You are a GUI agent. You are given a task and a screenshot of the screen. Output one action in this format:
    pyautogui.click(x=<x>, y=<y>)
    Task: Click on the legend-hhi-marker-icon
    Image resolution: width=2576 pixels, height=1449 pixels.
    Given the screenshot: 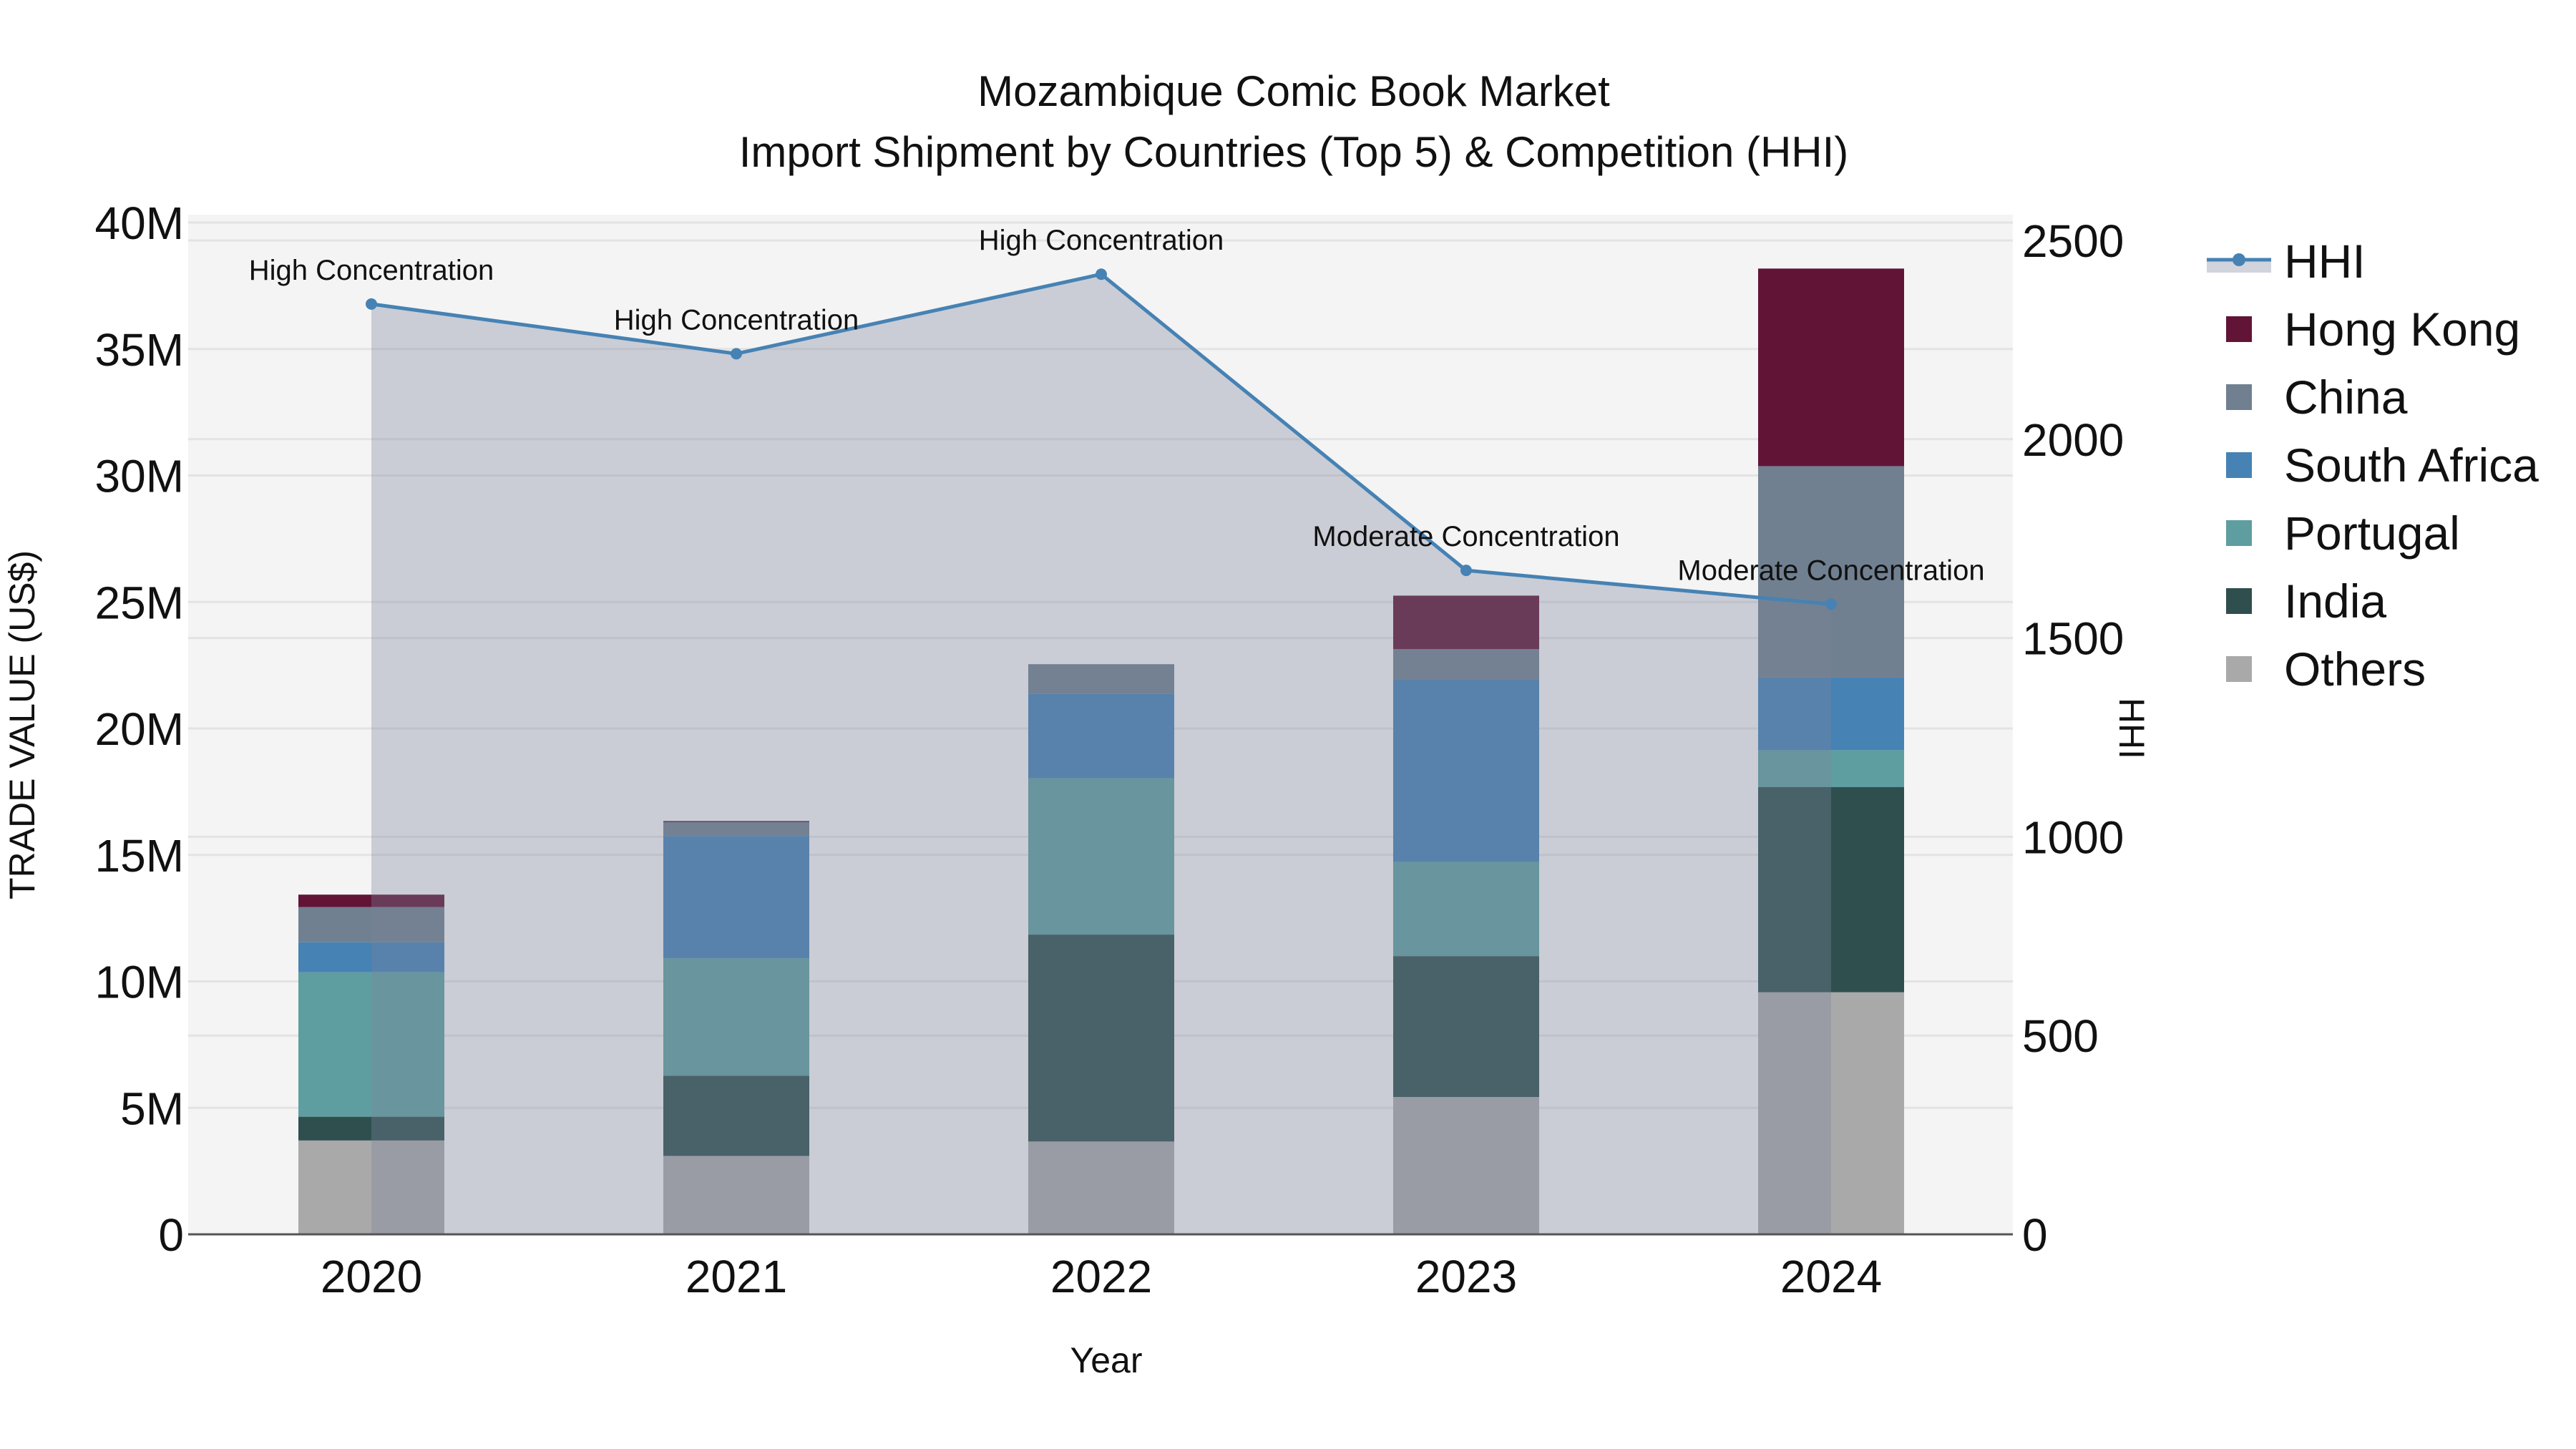 What is the action you would take?
    pyautogui.click(x=2239, y=259)
    